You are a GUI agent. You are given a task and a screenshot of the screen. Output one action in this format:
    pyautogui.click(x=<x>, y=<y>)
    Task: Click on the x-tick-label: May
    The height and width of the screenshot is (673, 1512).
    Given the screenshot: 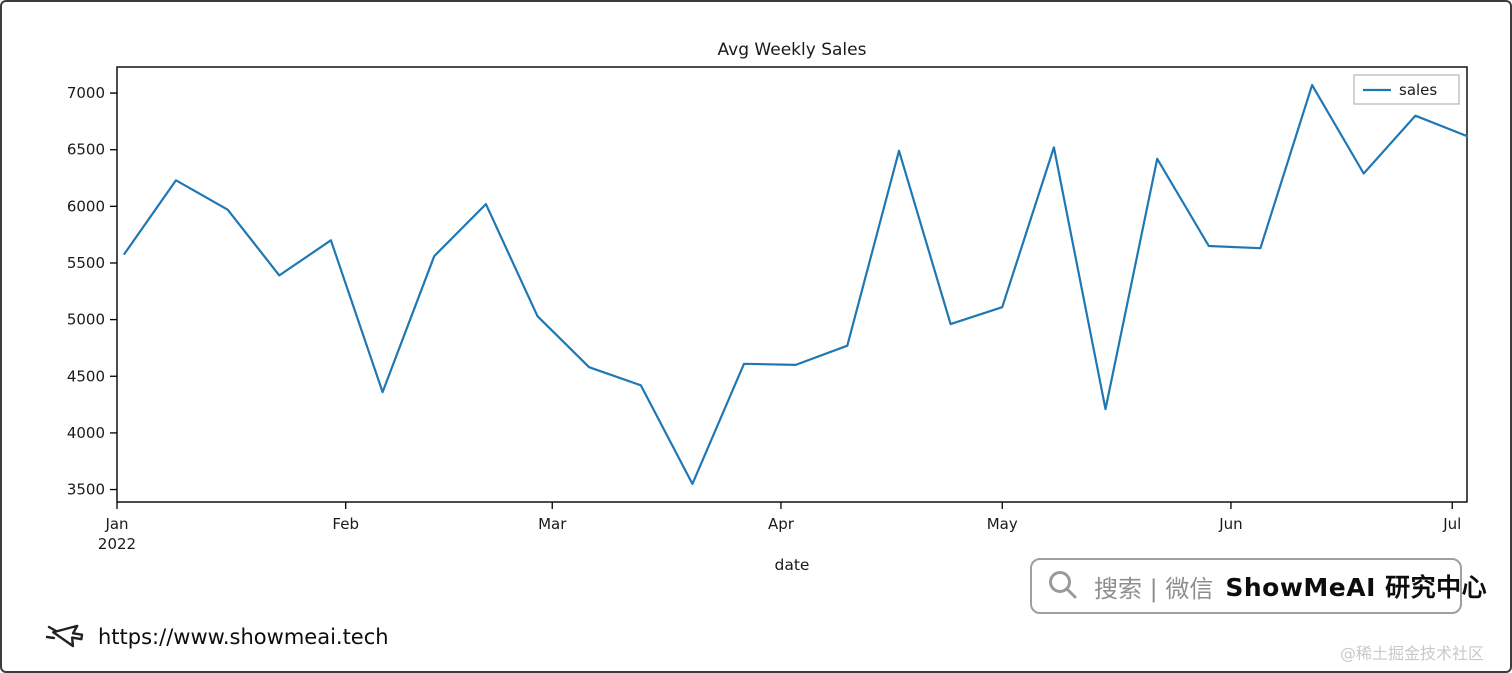 What is the action you would take?
    pyautogui.click(x=1002, y=524)
    